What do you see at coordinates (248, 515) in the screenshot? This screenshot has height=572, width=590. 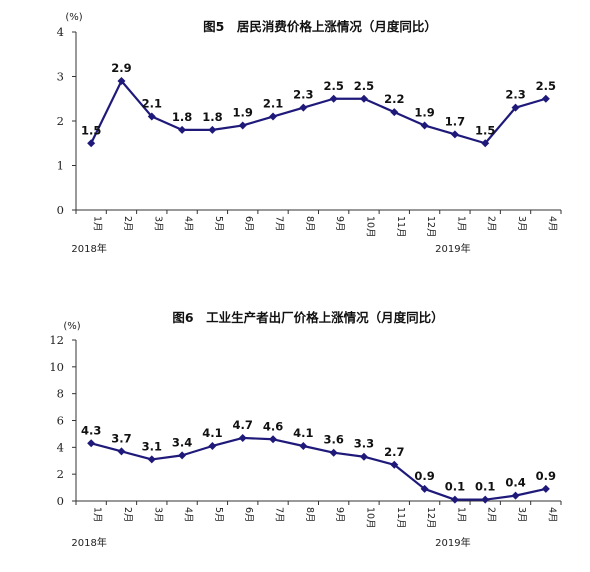 I see `x-tick-label: 6月` at bounding box center [248, 515].